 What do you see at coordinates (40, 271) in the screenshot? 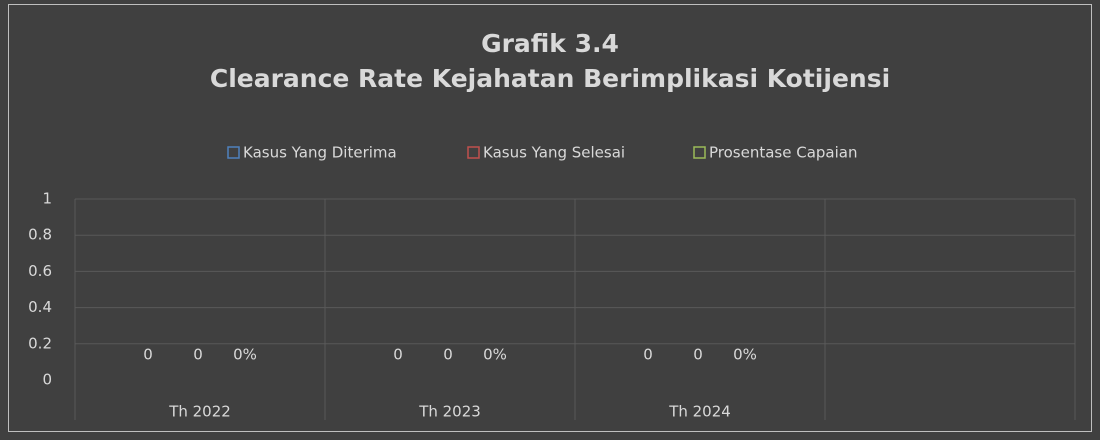
I see `y-tick-label: 0.6` at bounding box center [40, 271].